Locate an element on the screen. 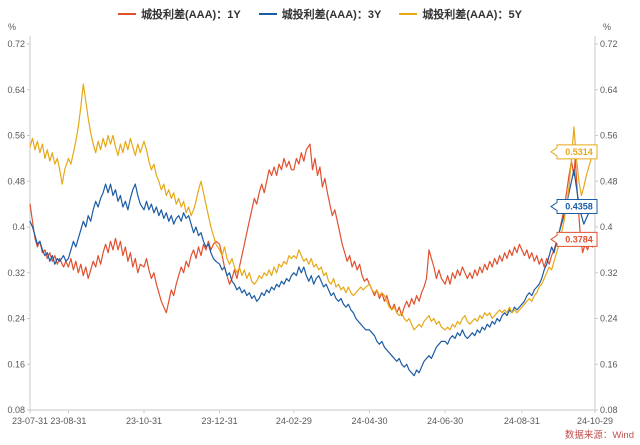  chart-legend: 城投利差(AAA)：1Y 城投利差(AAA)：3Y 城投利差(AAA)：5Y is located at coordinates (320, 14).